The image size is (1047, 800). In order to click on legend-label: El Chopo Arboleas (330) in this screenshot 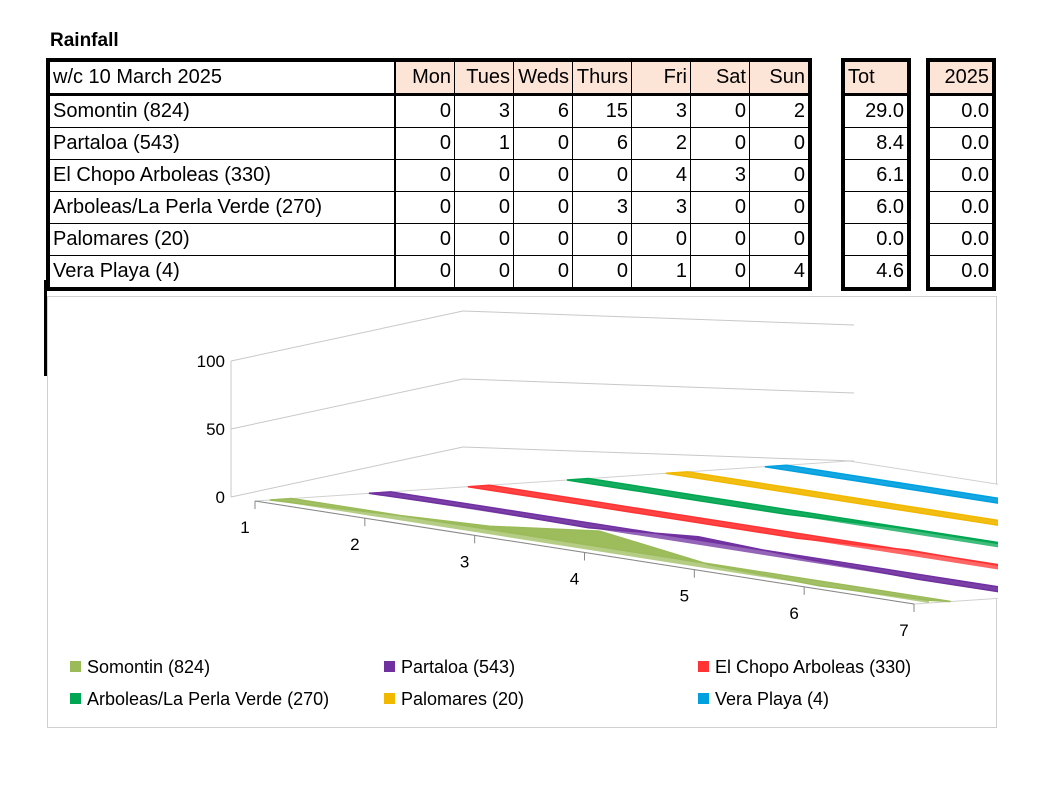, I will do `click(813, 667)`.